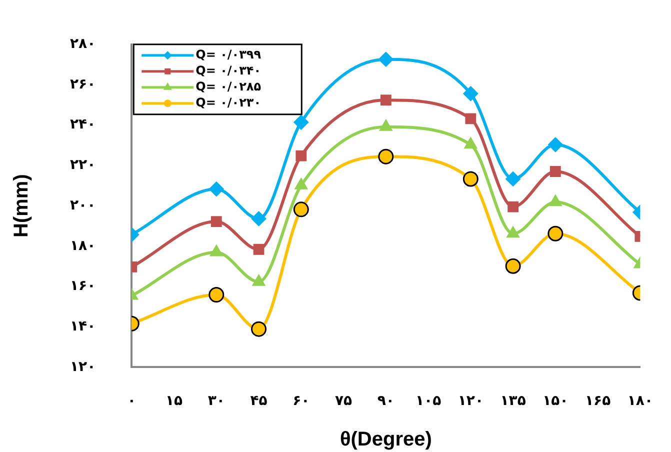  I want to click on y-tick-label: ۱۲۰, so click(83, 366).